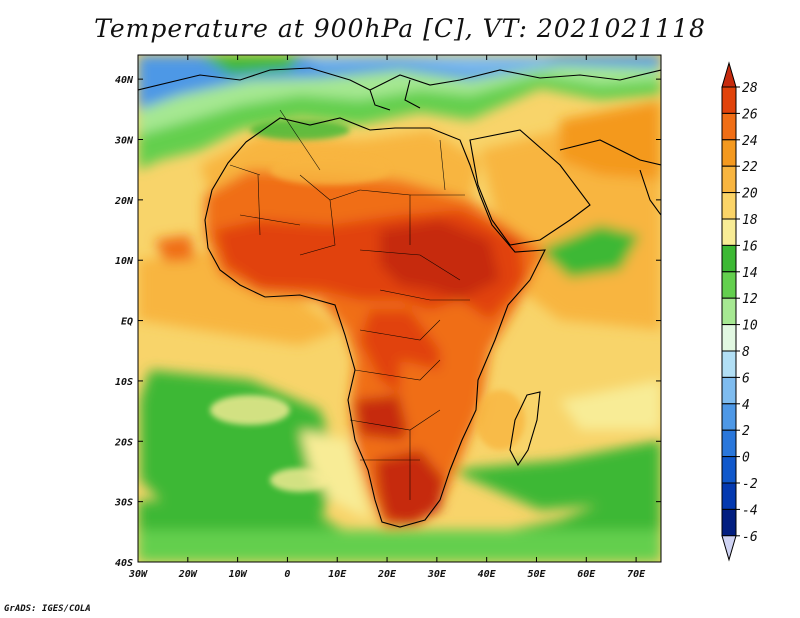  What do you see at coordinates (636, 574) in the screenshot?
I see `lon-tick-label: 70E` at bounding box center [636, 574].